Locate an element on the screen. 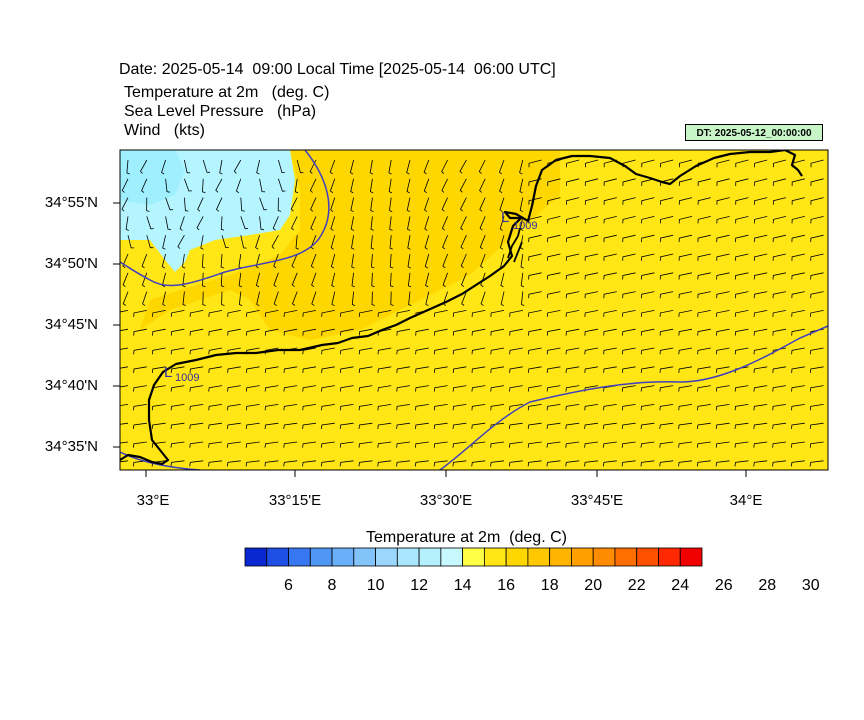 This screenshot has width=864, height=720. lon-label: 33°E is located at coordinates (153, 500).